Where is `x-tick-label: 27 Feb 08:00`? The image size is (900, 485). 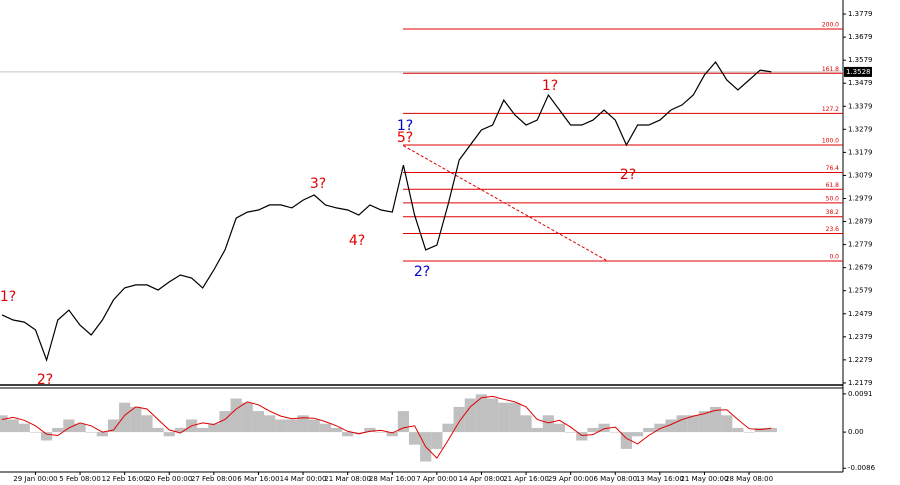
x-tick-label: 27 Feb 08:00 is located at coordinates (214, 479).